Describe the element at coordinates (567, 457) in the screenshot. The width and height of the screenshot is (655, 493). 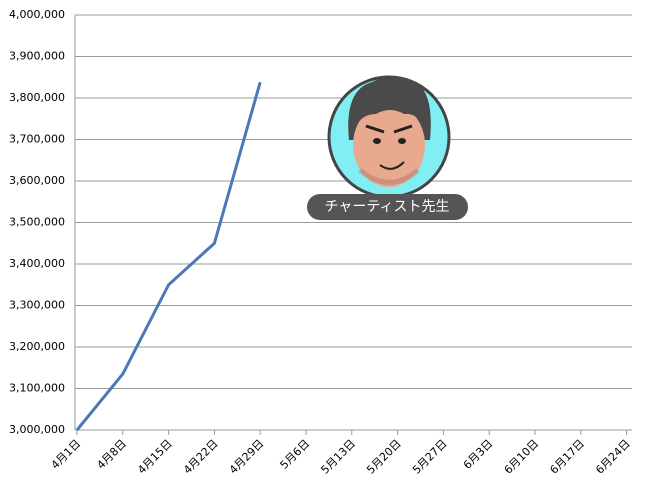
I see `x-tick-label: 6月17日` at that location.